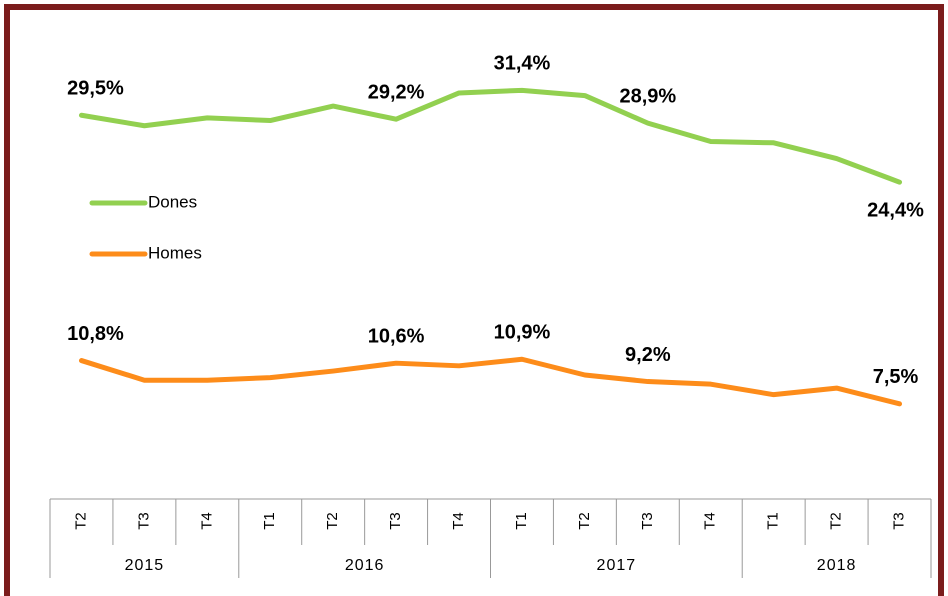 Image resolution: width=948 pixels, height=596 pixels. Describe the element at coordinates (647, 96) in the screenshot. I see `data-label: 28,9%` at that location.